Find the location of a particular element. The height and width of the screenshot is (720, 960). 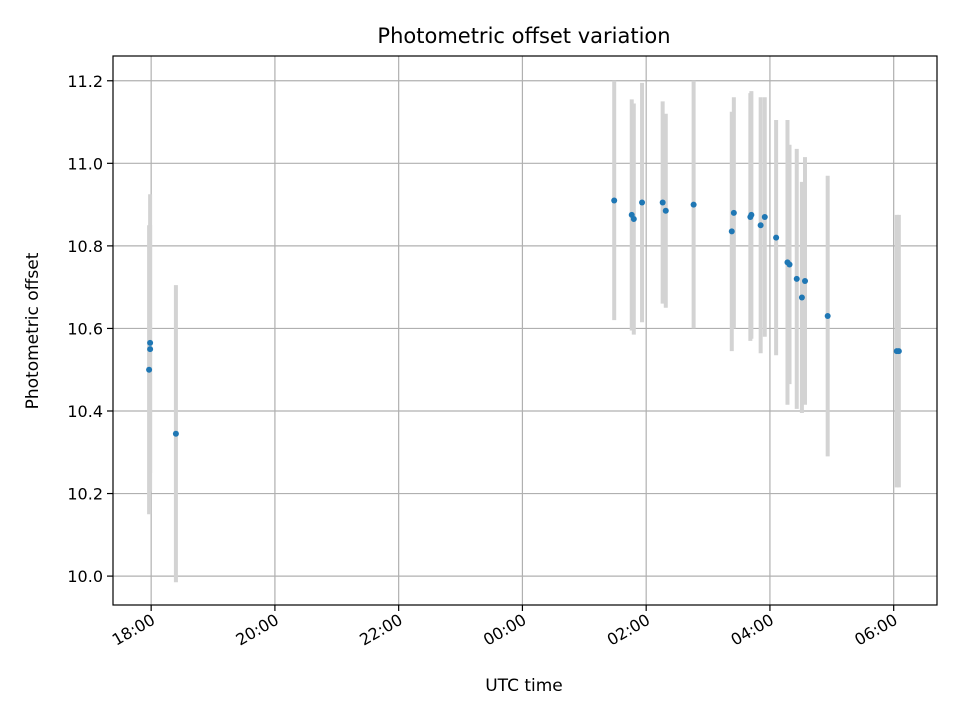

y-axis-label: Photometric offset is located at coordinates (33, 330).